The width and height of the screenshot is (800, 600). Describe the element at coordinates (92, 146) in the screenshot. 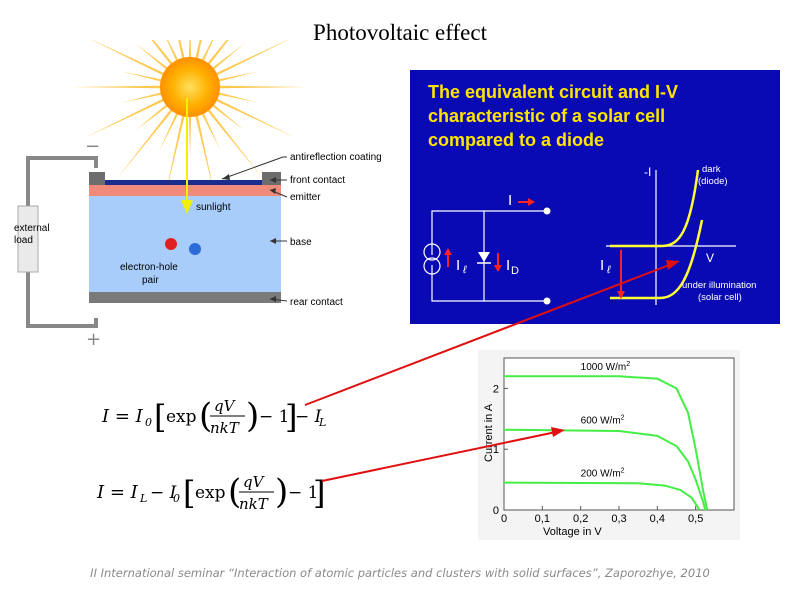

I see `minus-terminal: −` at that location.